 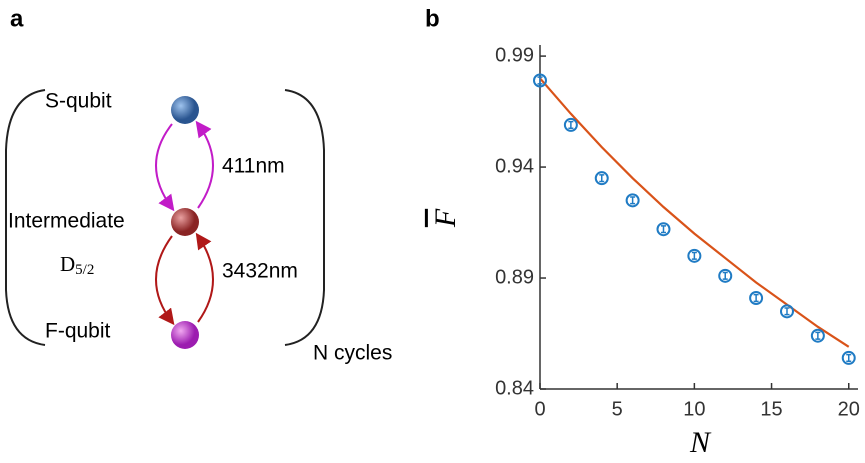 I want to click on level-subscript: 5/2, so click(x=84, y=270).